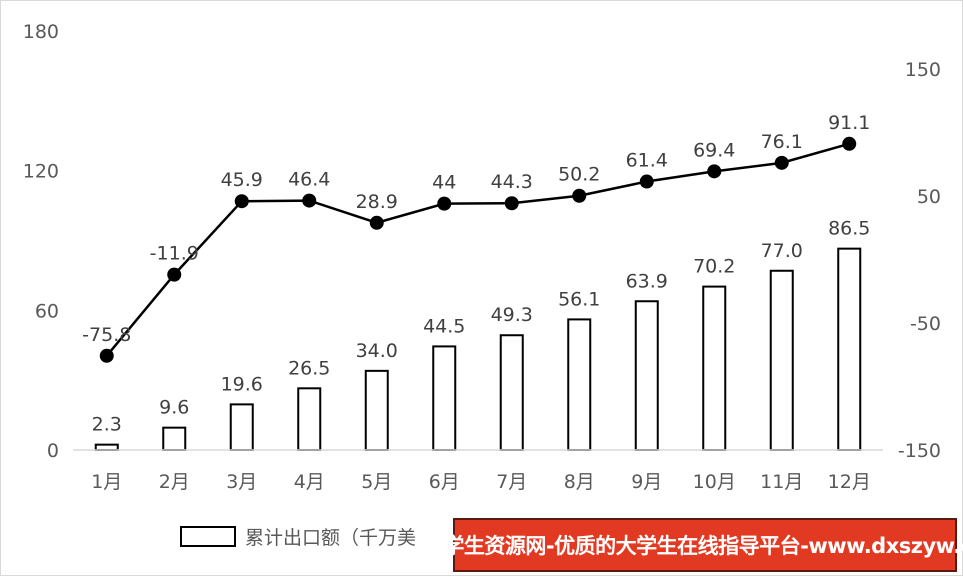  I want to click on x-tick-label: 12月, so click(849, 482).